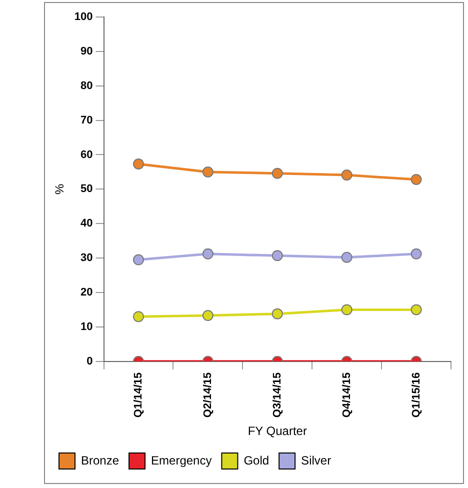  I want to click on y-tick-label: 0, so click(89, 361).